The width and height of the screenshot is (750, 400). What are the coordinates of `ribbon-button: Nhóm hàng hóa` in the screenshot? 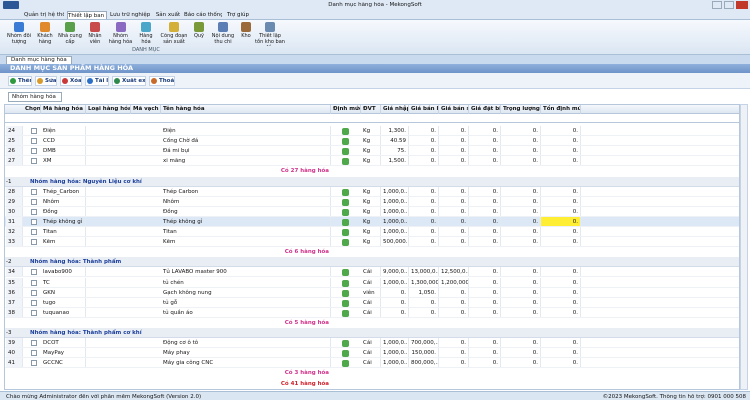 It's located at (120, 33).